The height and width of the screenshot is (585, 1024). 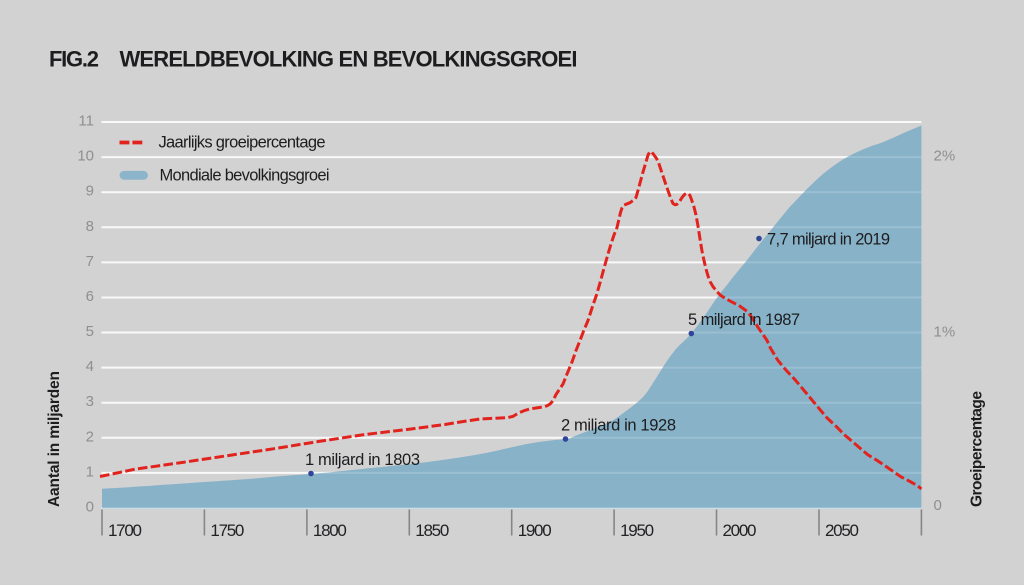 What do you see at coordinates (330, 530) in the screenshot?
I see `svg-text: 1800` at bounding box center [330, 530].